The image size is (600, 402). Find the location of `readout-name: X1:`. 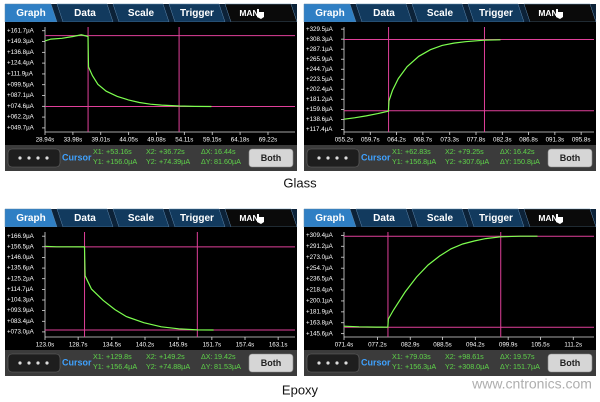

readout-name: X1: is located at coordinates (98, 151).